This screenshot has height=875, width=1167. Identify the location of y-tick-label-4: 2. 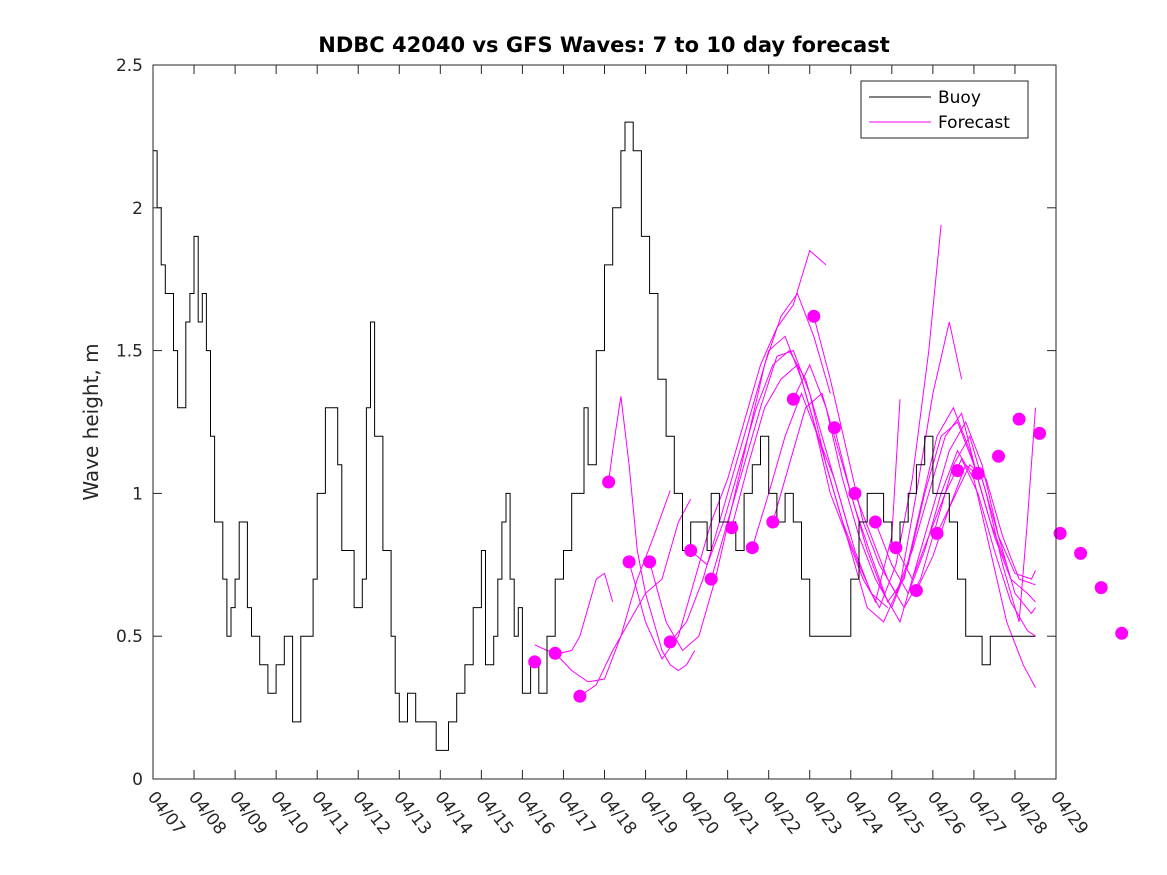
(137, 209).